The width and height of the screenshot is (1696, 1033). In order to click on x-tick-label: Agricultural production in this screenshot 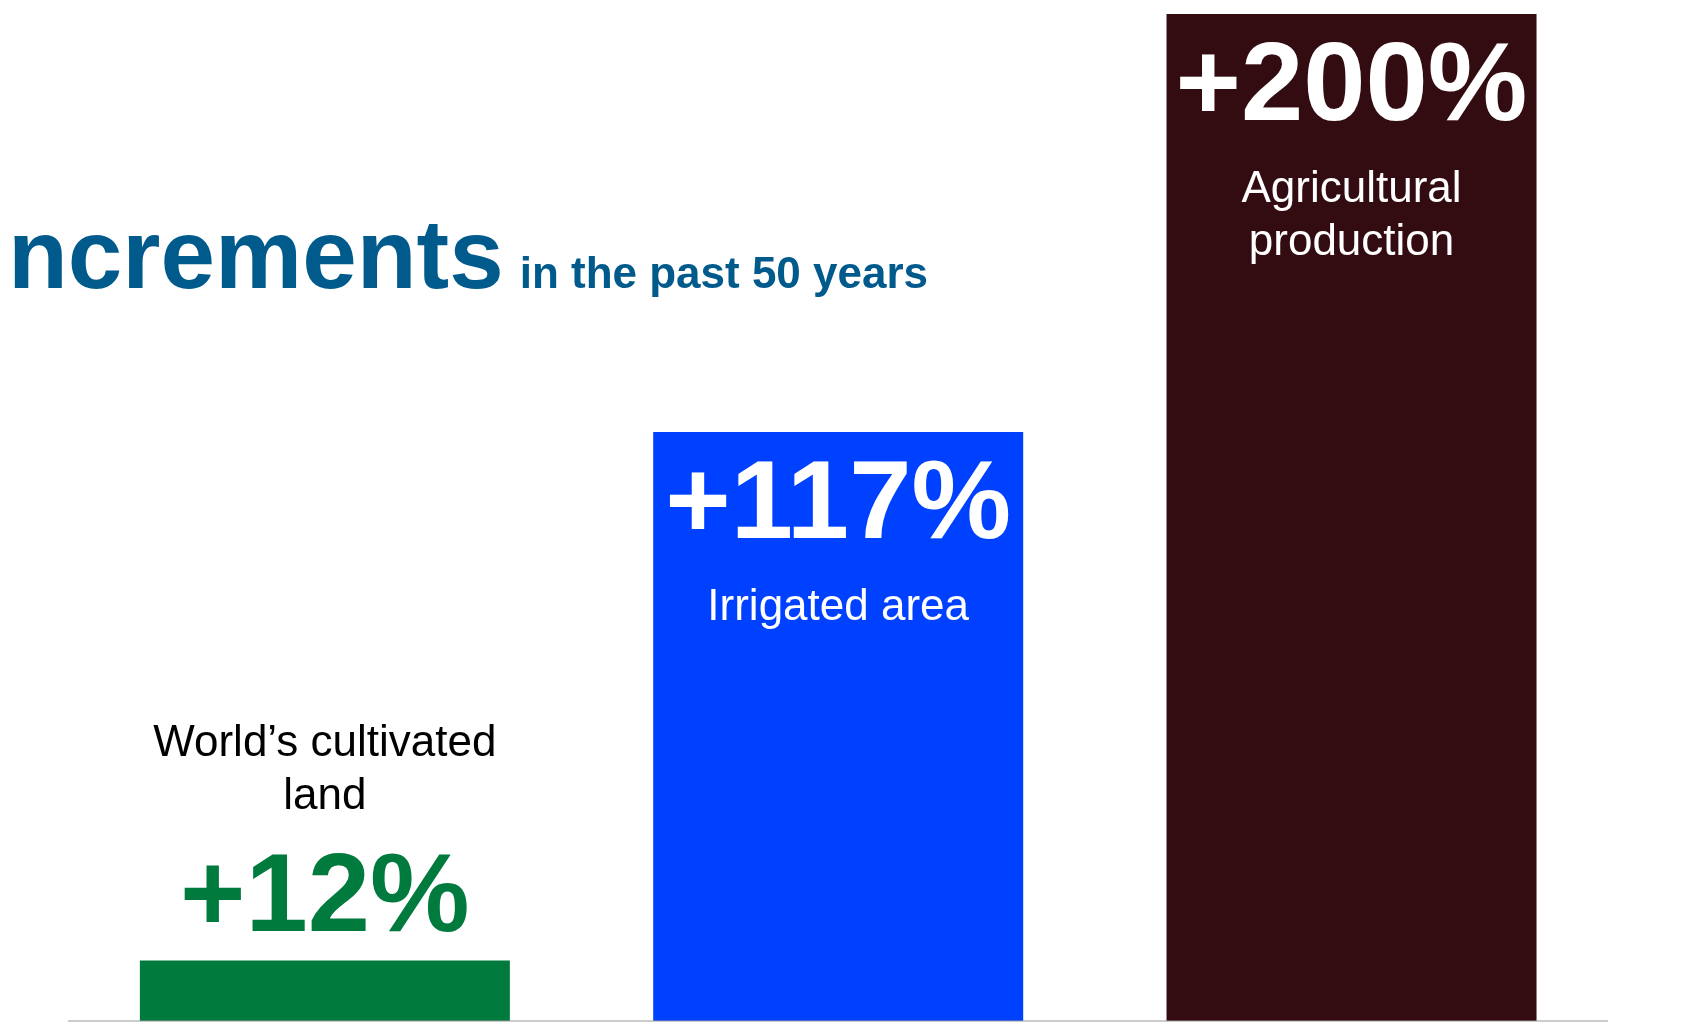, I will do `click(1351, 213)`.